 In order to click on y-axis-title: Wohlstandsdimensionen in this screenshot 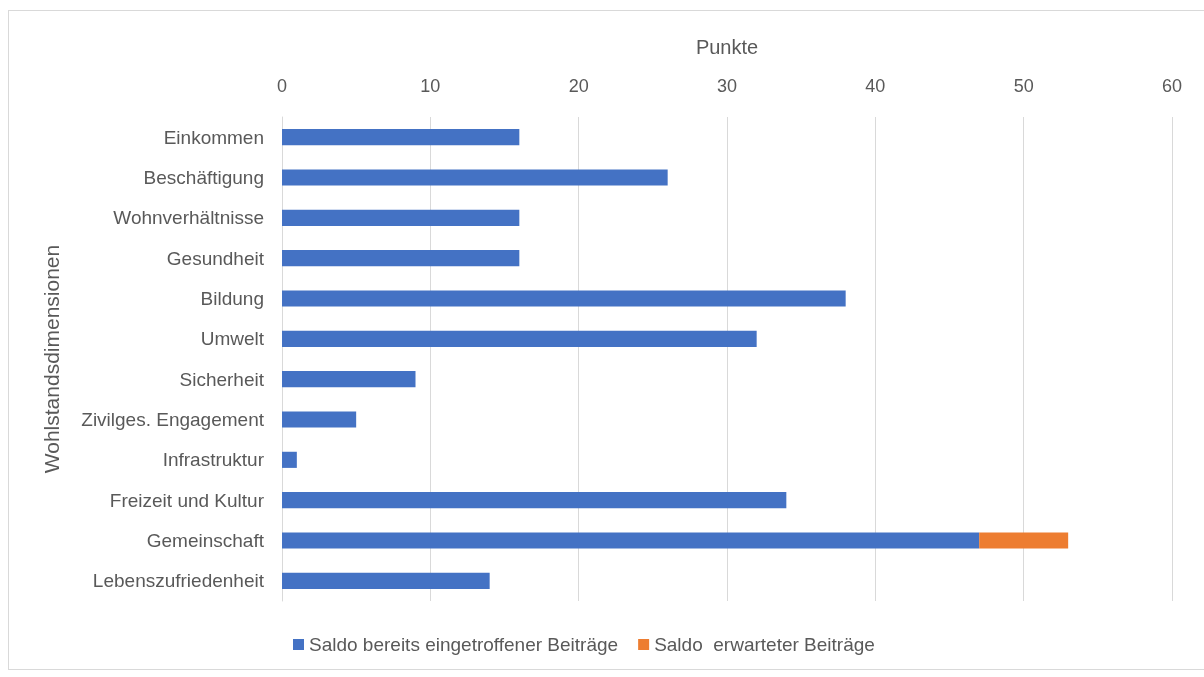, I will do `click(51, 359)`.